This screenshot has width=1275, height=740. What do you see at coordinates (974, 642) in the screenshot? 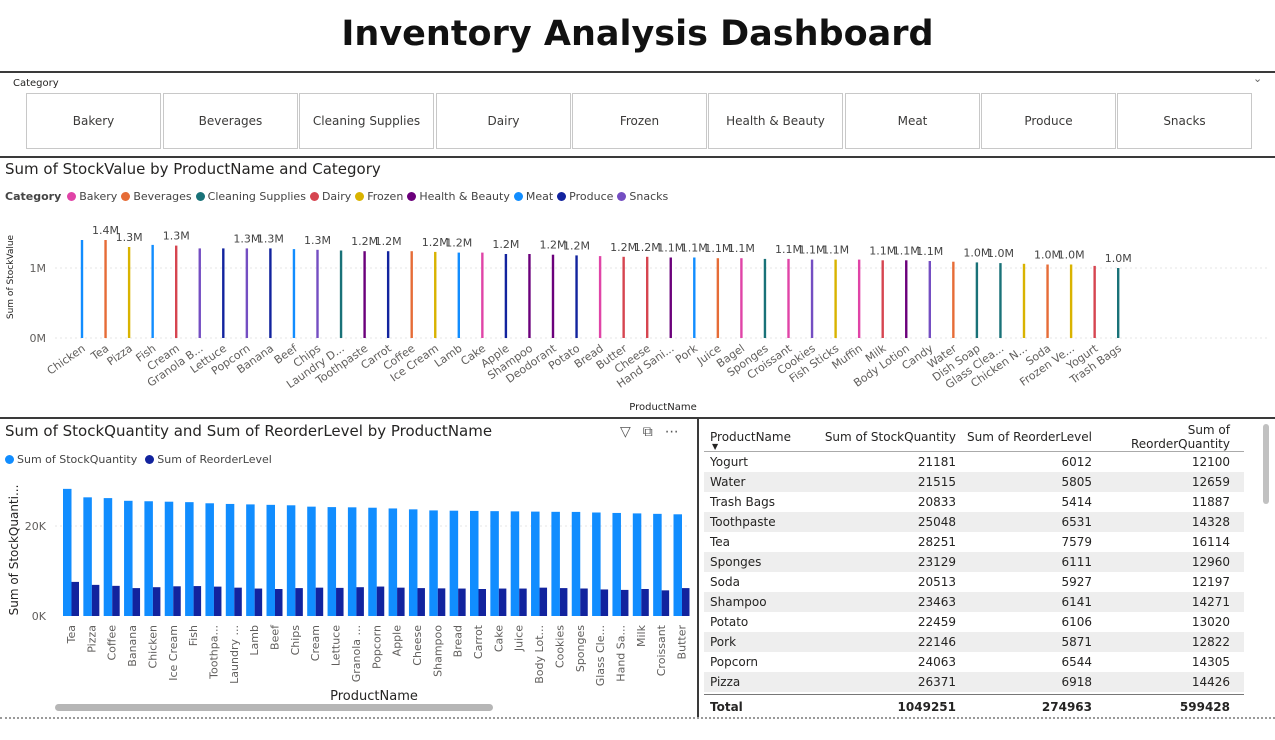
I see `table-row: Pork 22146 5871 12822` at bounding box center [974, 642].